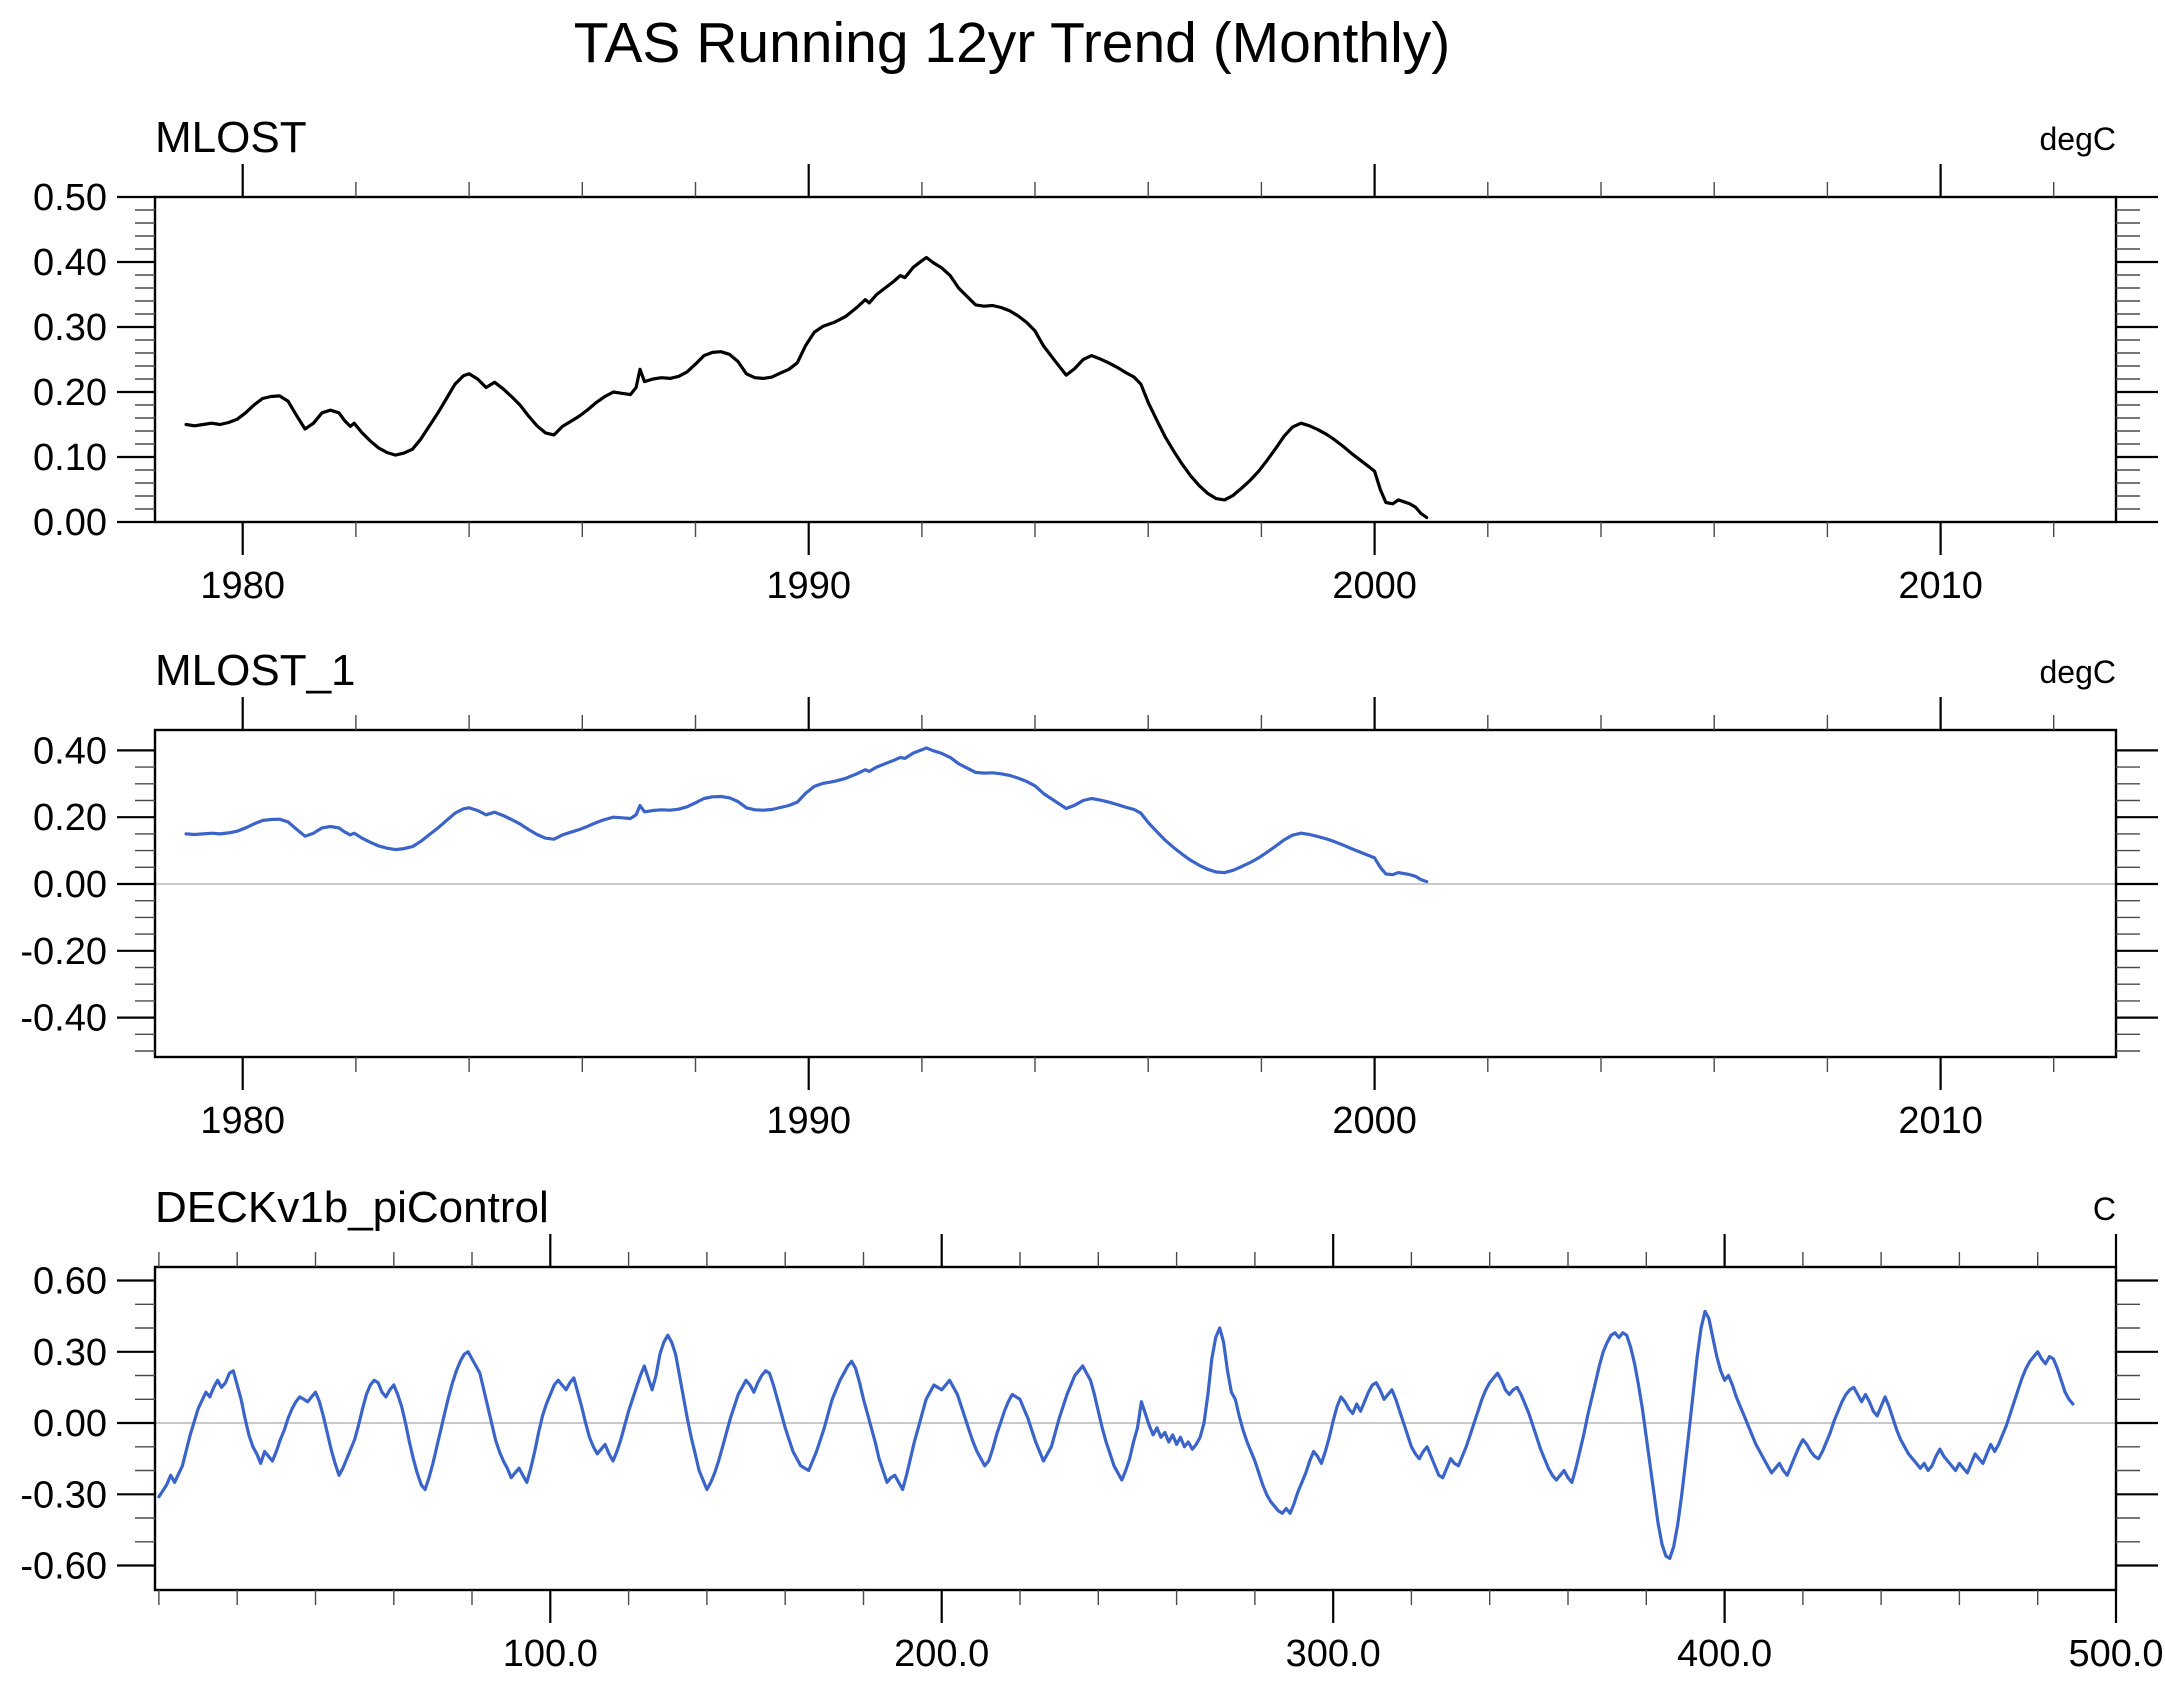 This screenshot has height=1695, width=2165. Describe the element at coordinates (70, 885) in the screenshot. I see `panel-2-y-tick-label: 0.00` at that location.